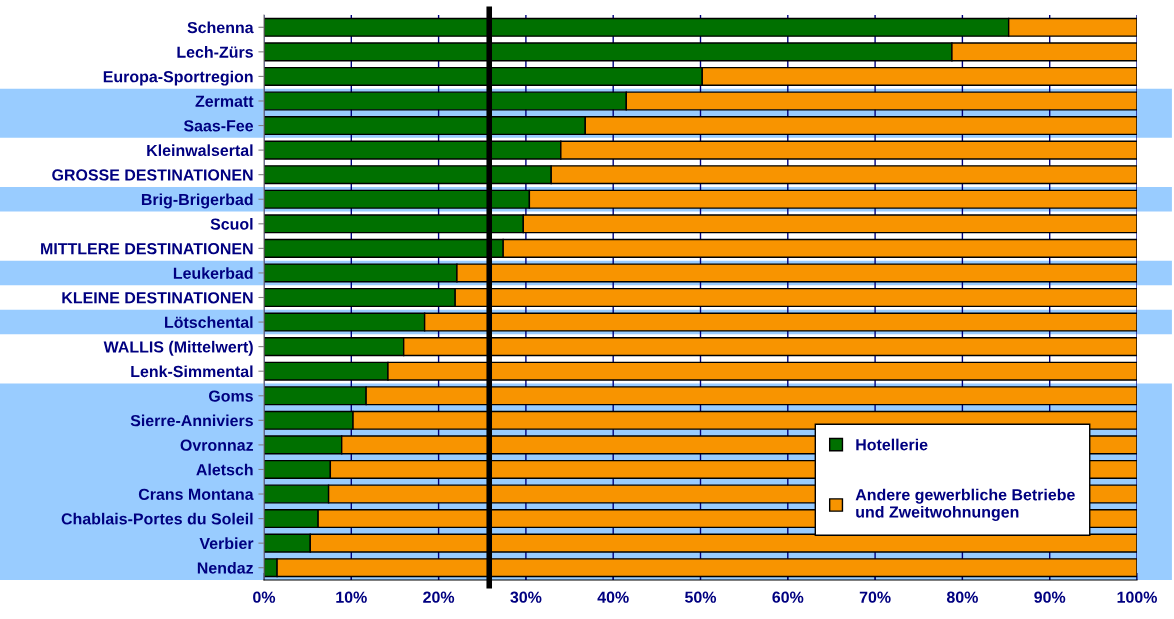 This screenshot has height=619, width=1174. I want to click on y-tick-label: Goms, so click(230, 396).